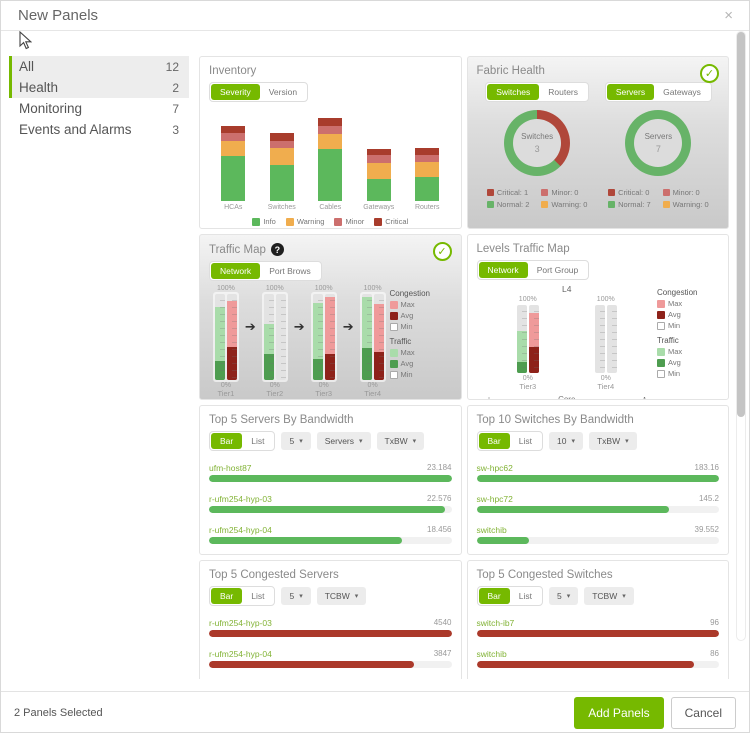 The width and height of the screenshot is (750, 733). I want to click on sidebar-item-monitoring: Monitoring 7, so click(99, 108).